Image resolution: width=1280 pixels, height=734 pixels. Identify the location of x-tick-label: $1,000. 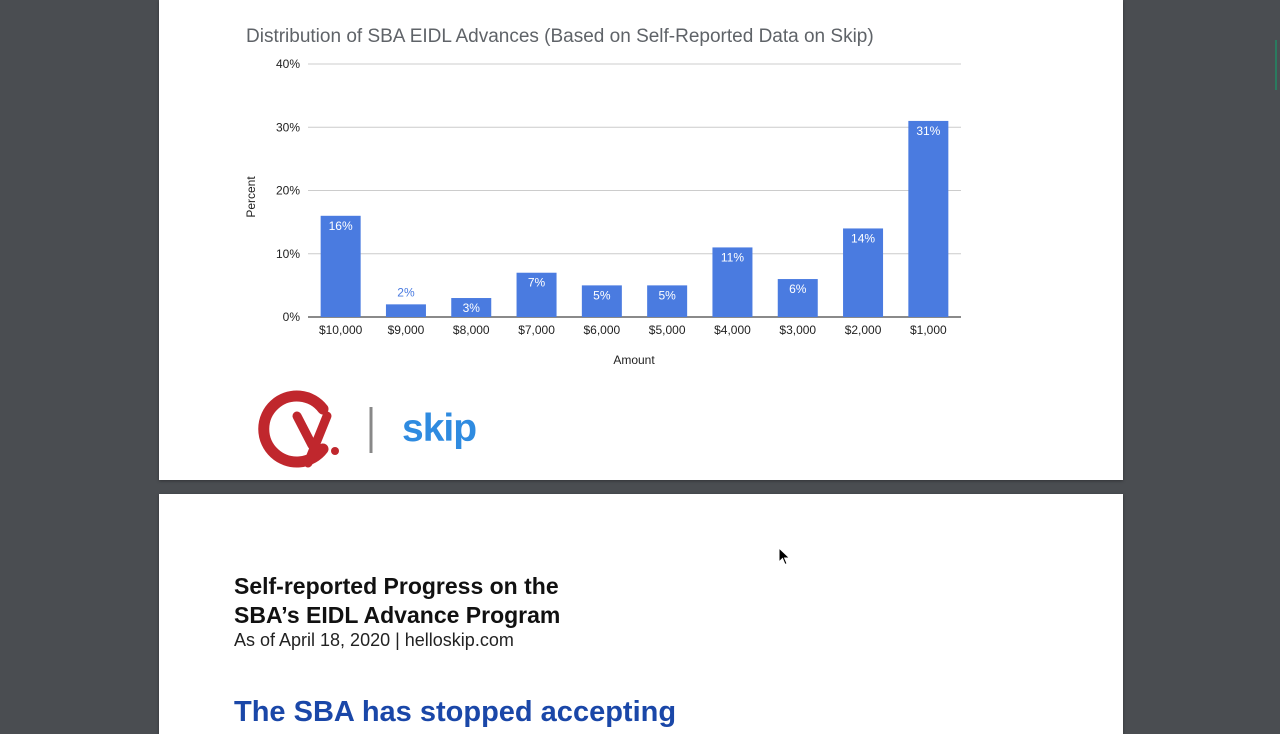
(928, 330).